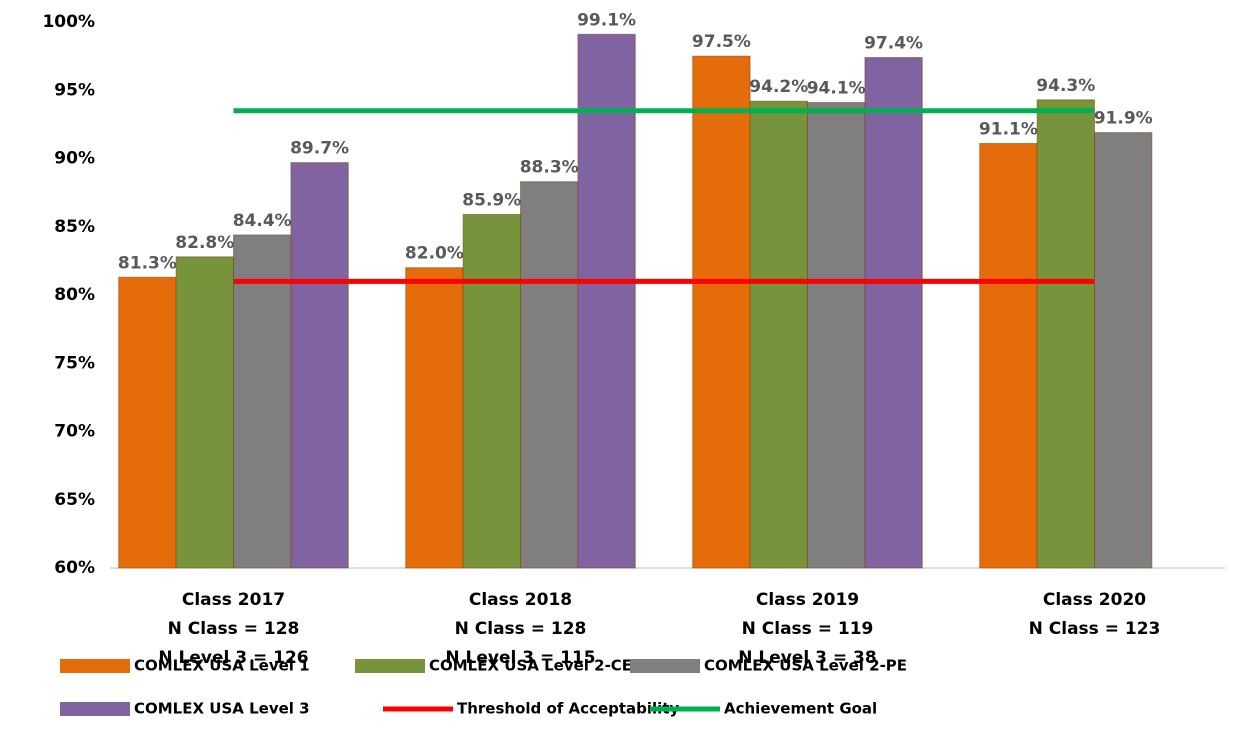  Describe the element at coordinates (434, 254) in the screenshot. I see `data-label: 82.0%` at that location.